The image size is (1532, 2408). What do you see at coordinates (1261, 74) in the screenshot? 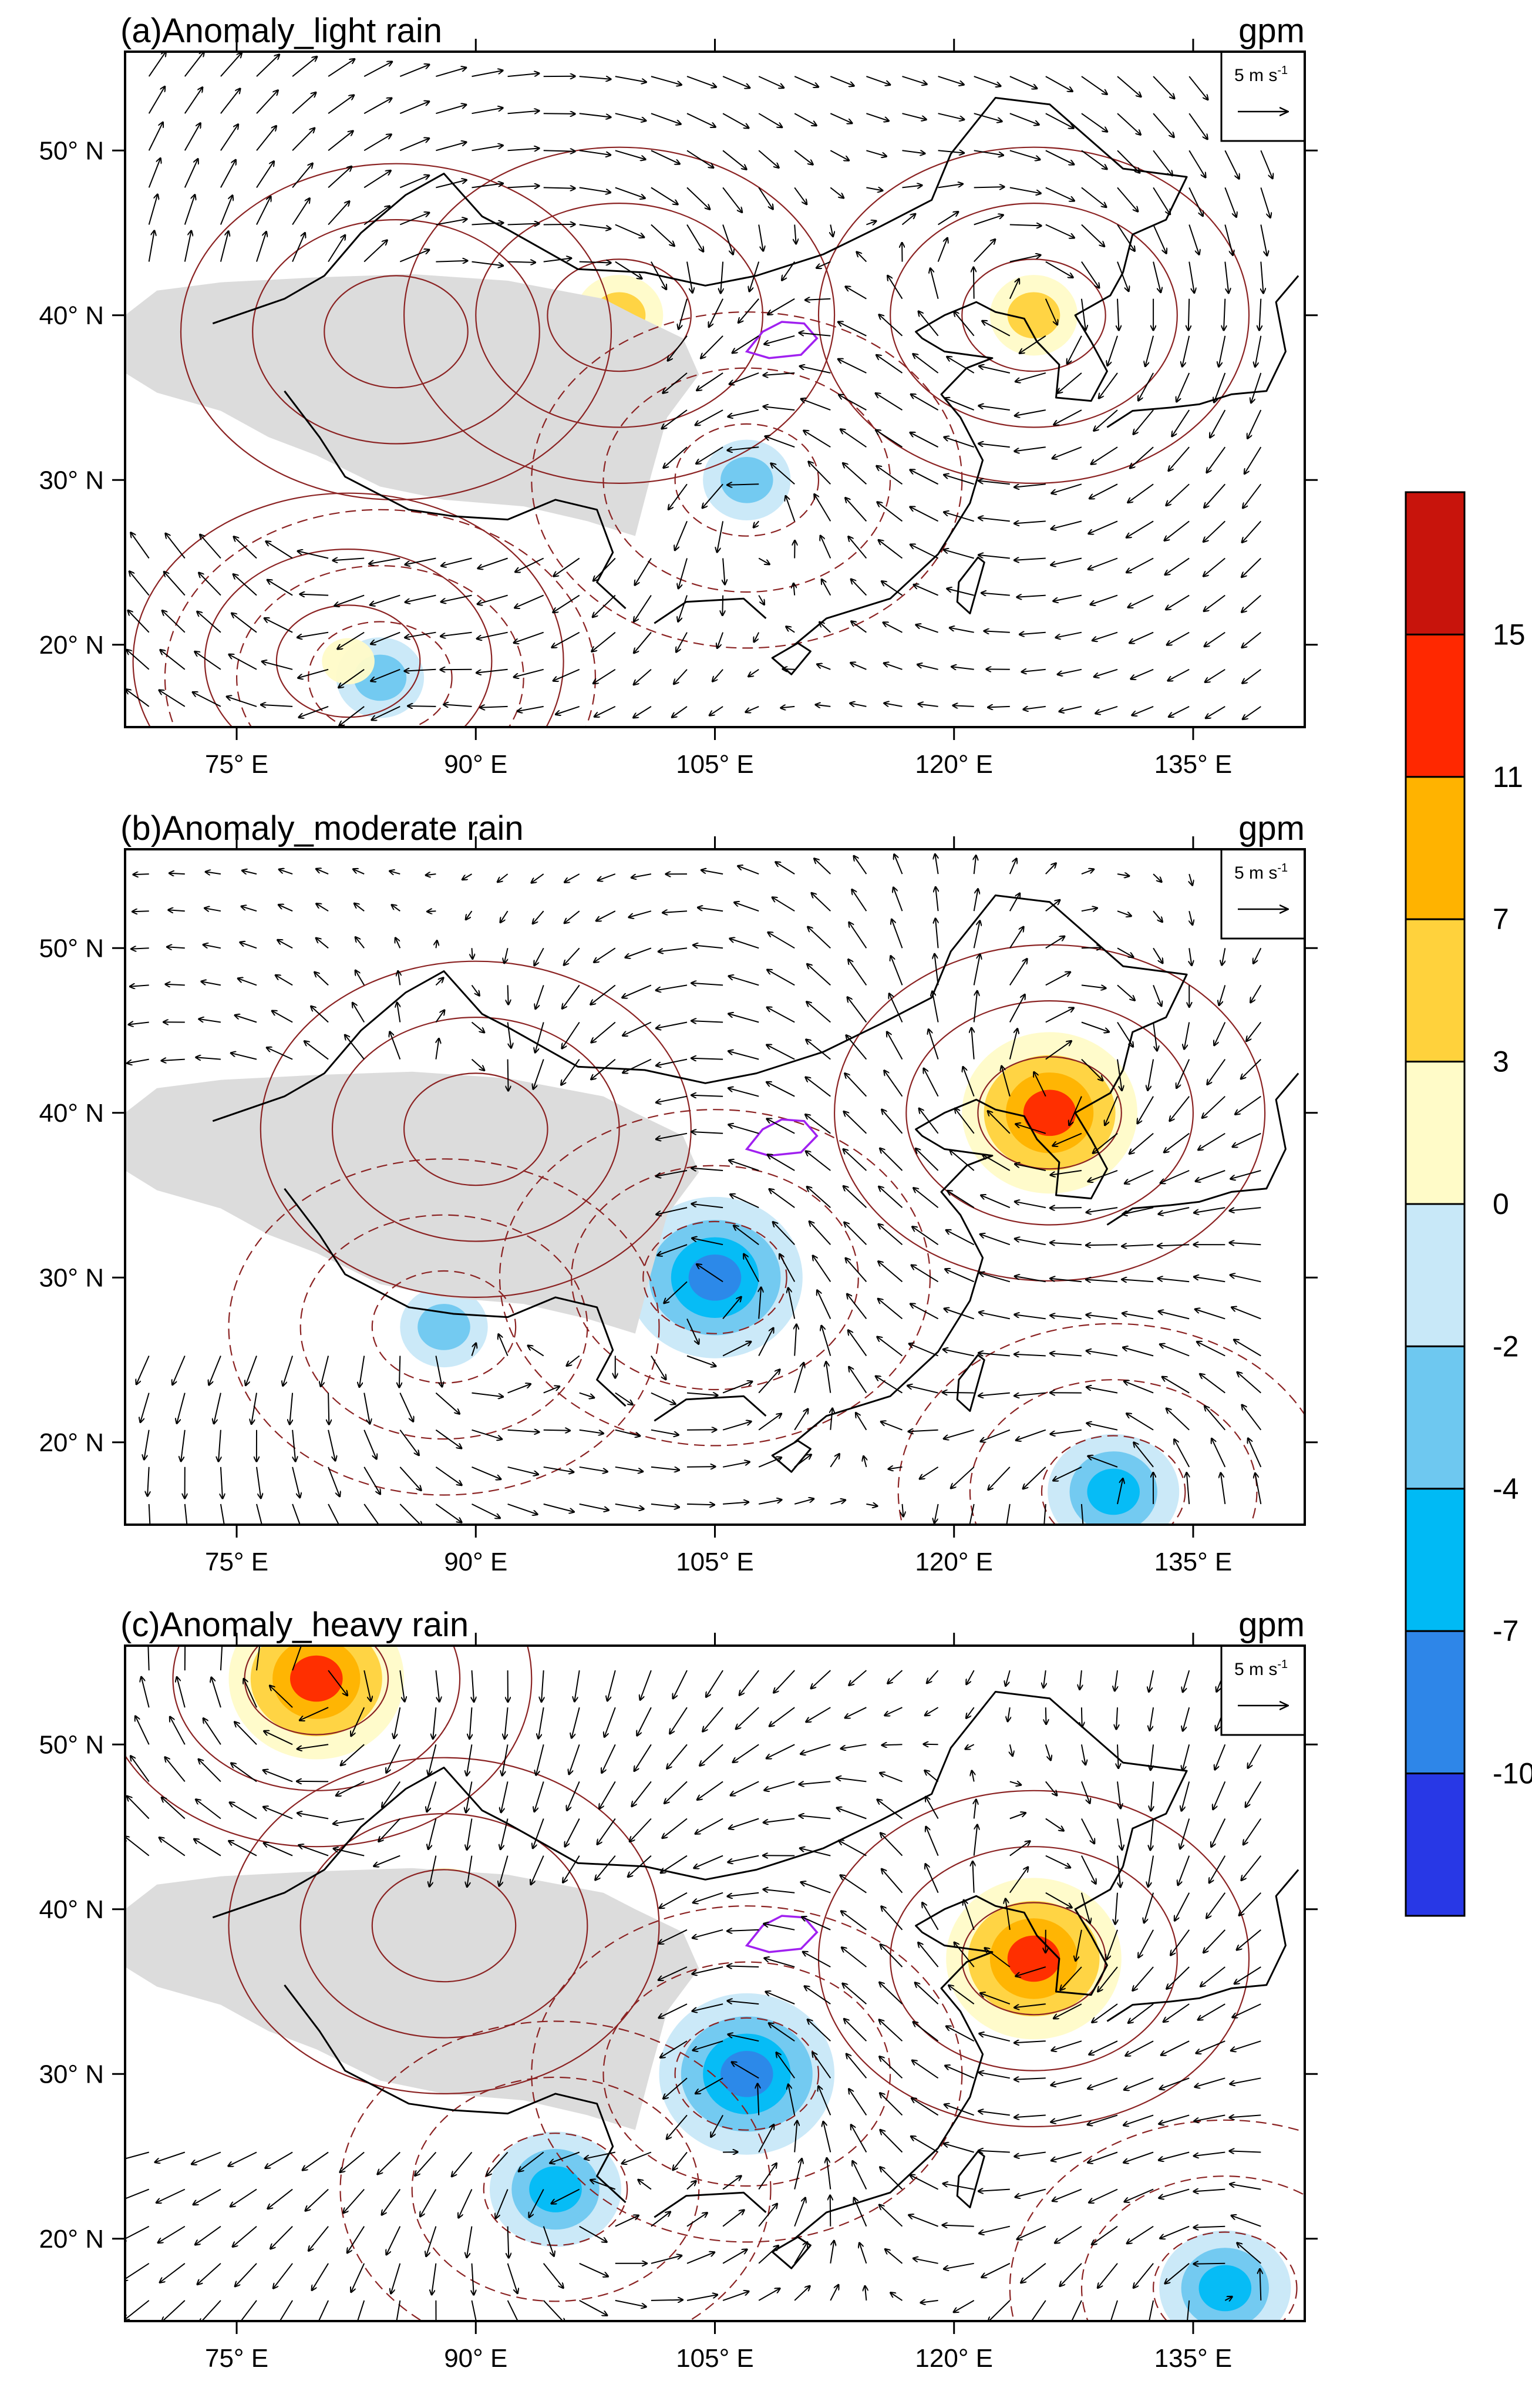
I see `reference-vector-label: 5 m s-1` at bounding box center [1261, 74].